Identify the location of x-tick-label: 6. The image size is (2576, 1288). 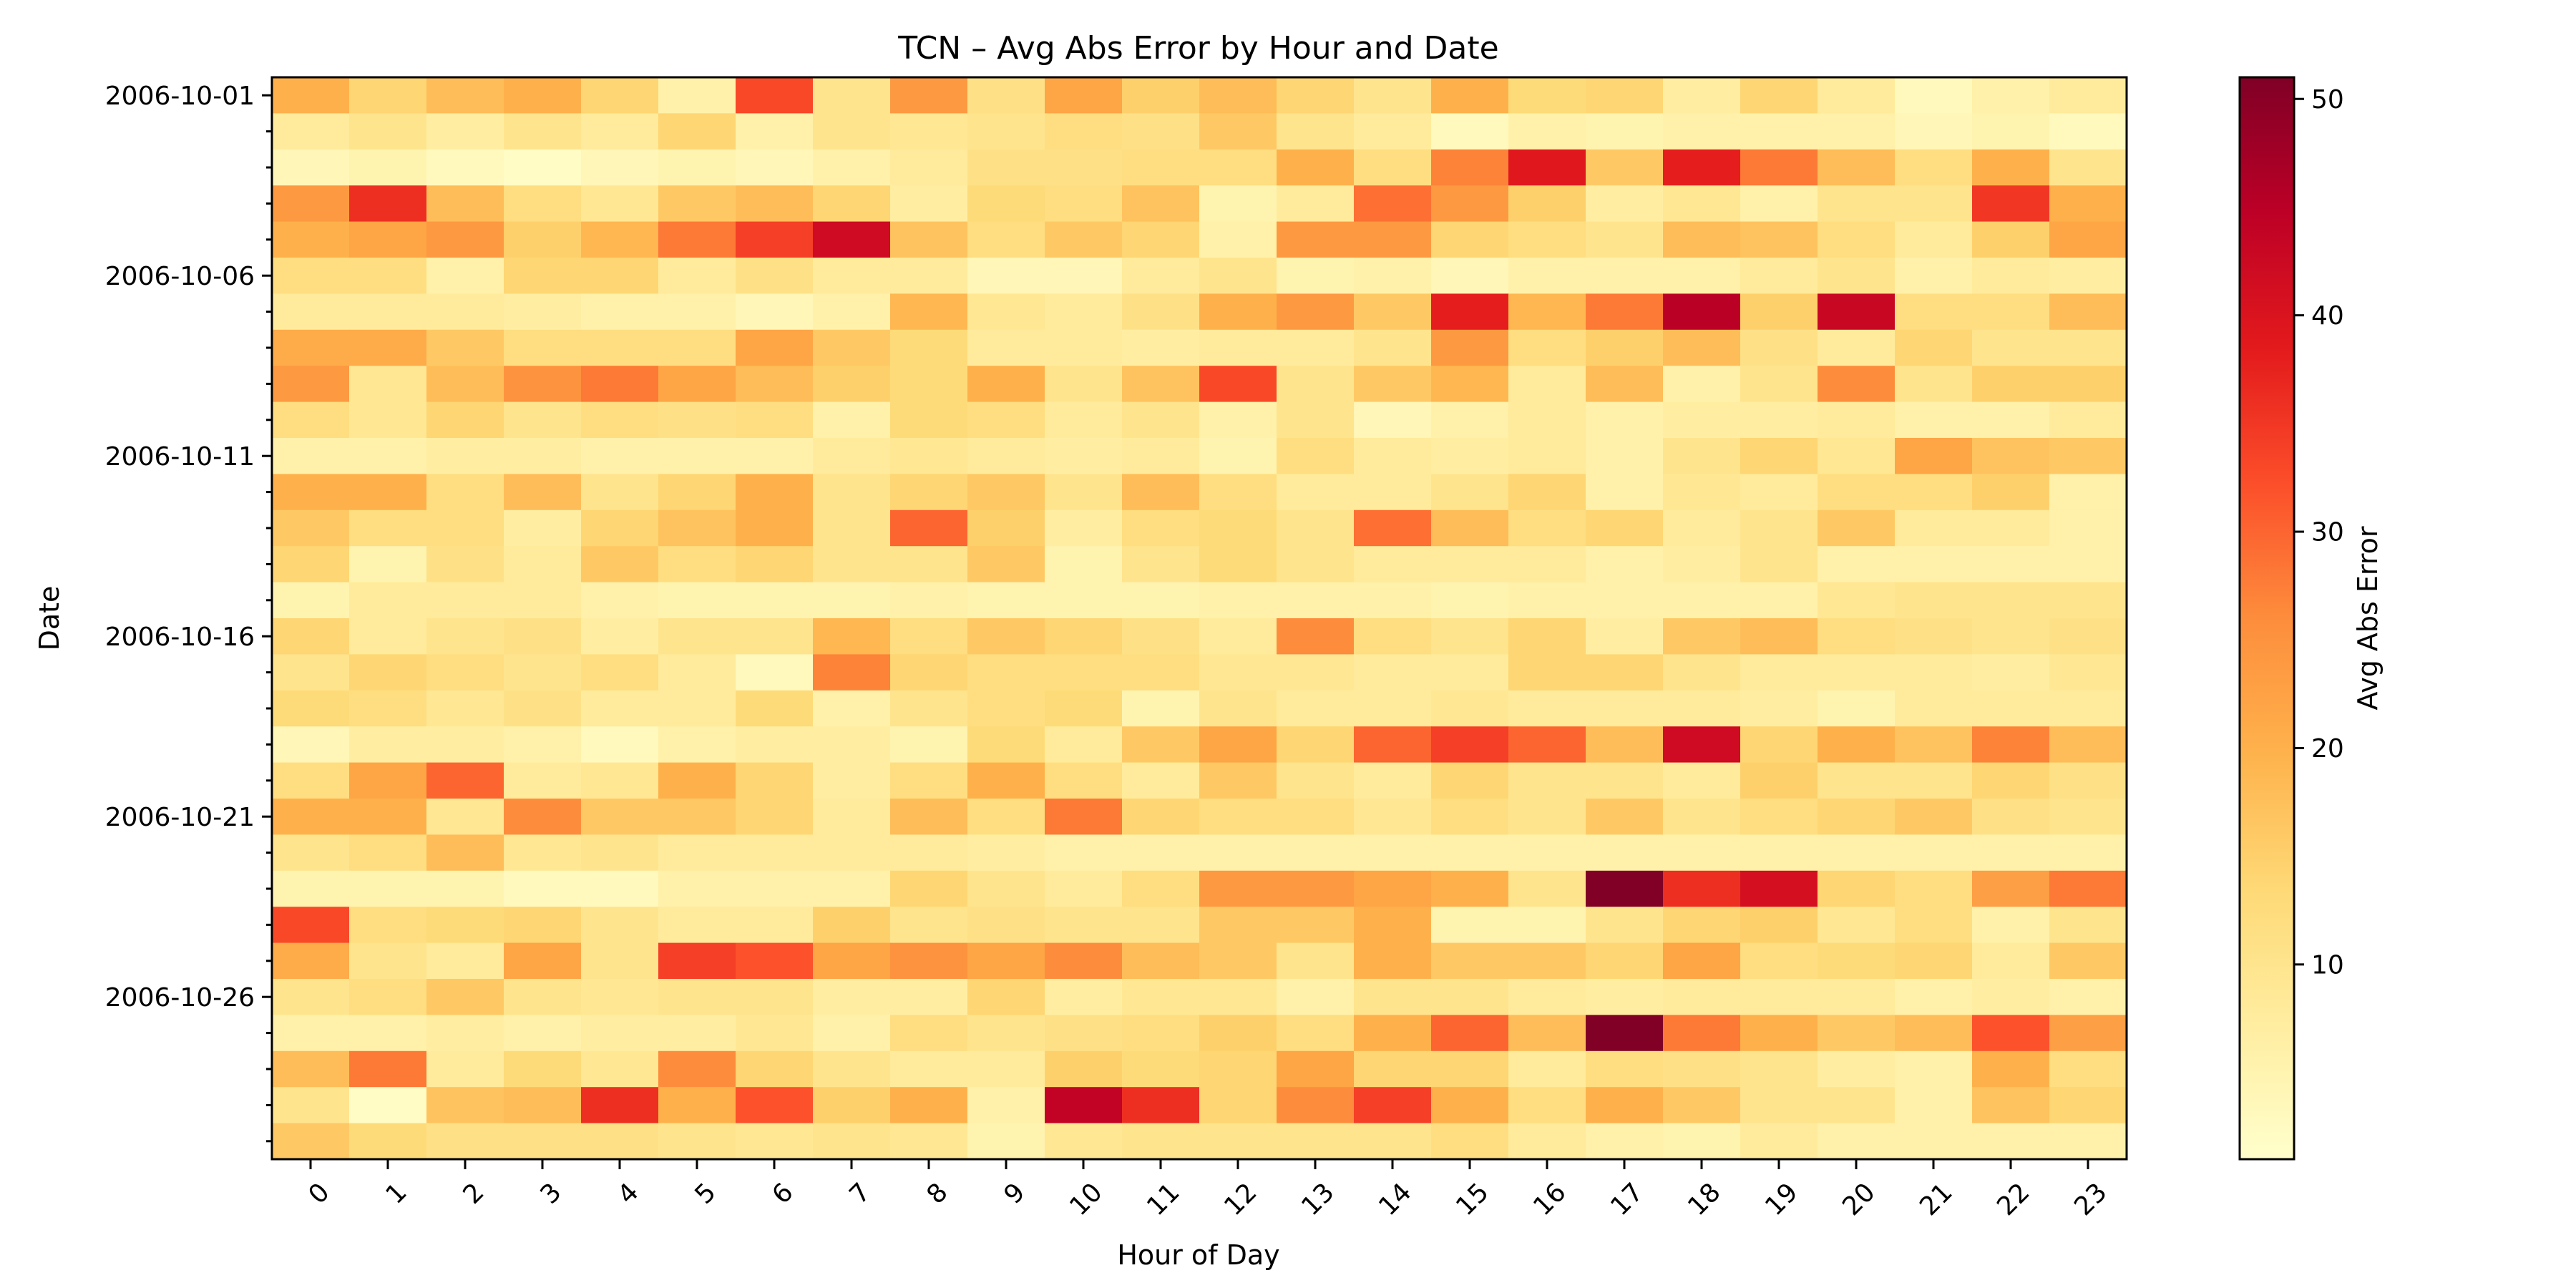
(783, 1194).